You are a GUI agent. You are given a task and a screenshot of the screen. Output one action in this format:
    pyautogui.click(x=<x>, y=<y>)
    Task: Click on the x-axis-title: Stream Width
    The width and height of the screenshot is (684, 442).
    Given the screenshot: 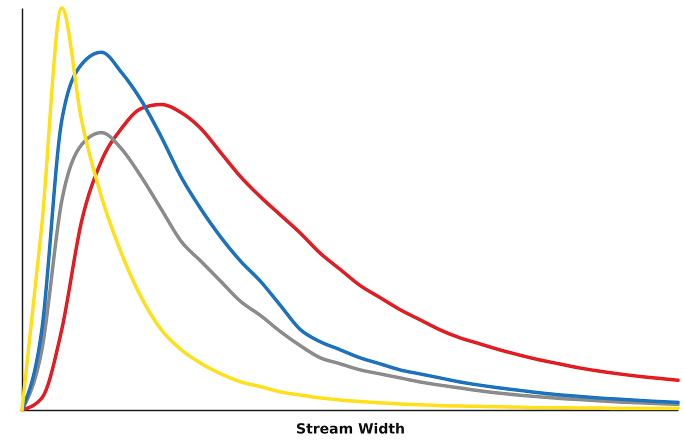 What is the action you would take?
    pyautogui.click(x=351, y=430)
    